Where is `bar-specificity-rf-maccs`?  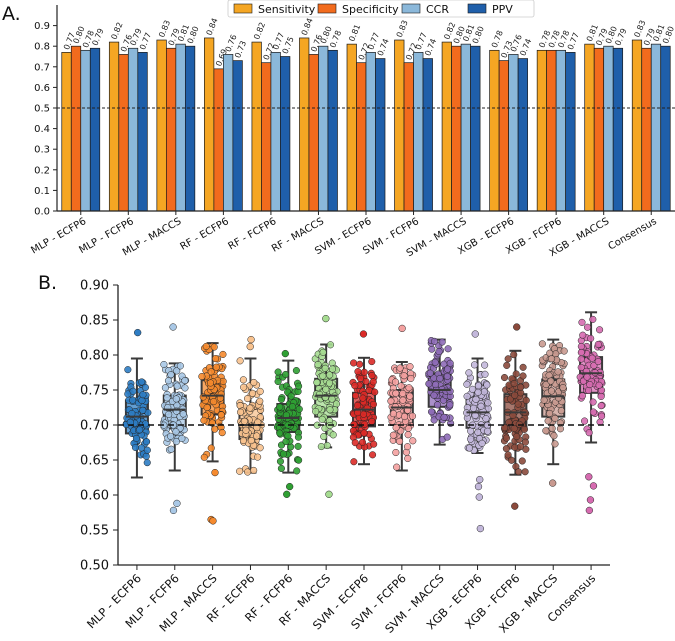
bar-specificity-rf-maccs is located at coordinates (313, 133).